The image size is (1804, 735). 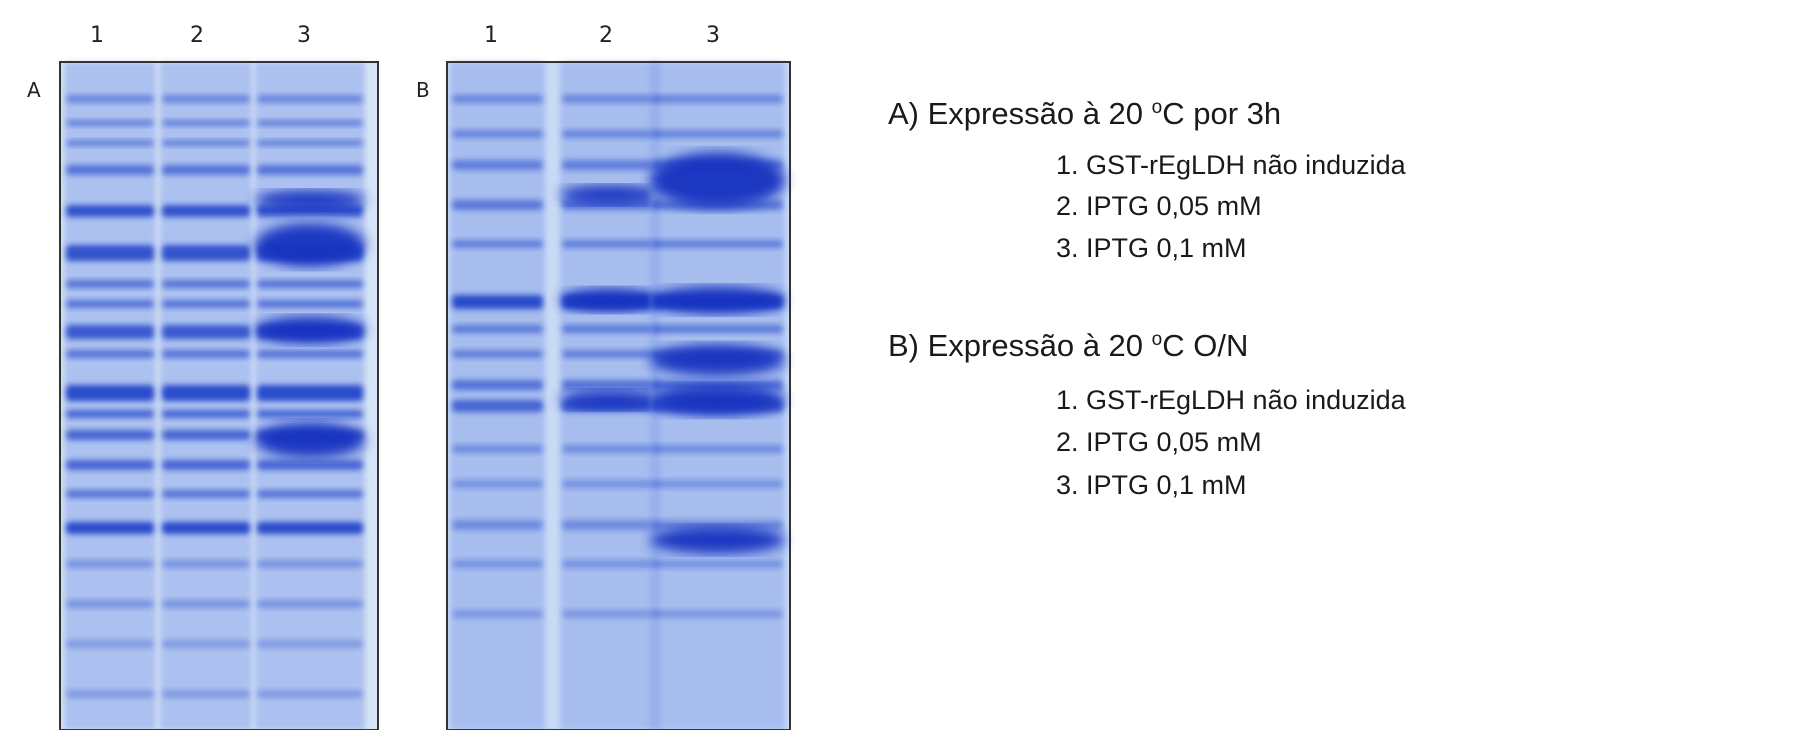 I want to click on legend-heading: B) Expressão à 20 oC O/N, so click(x=1068, y=345).